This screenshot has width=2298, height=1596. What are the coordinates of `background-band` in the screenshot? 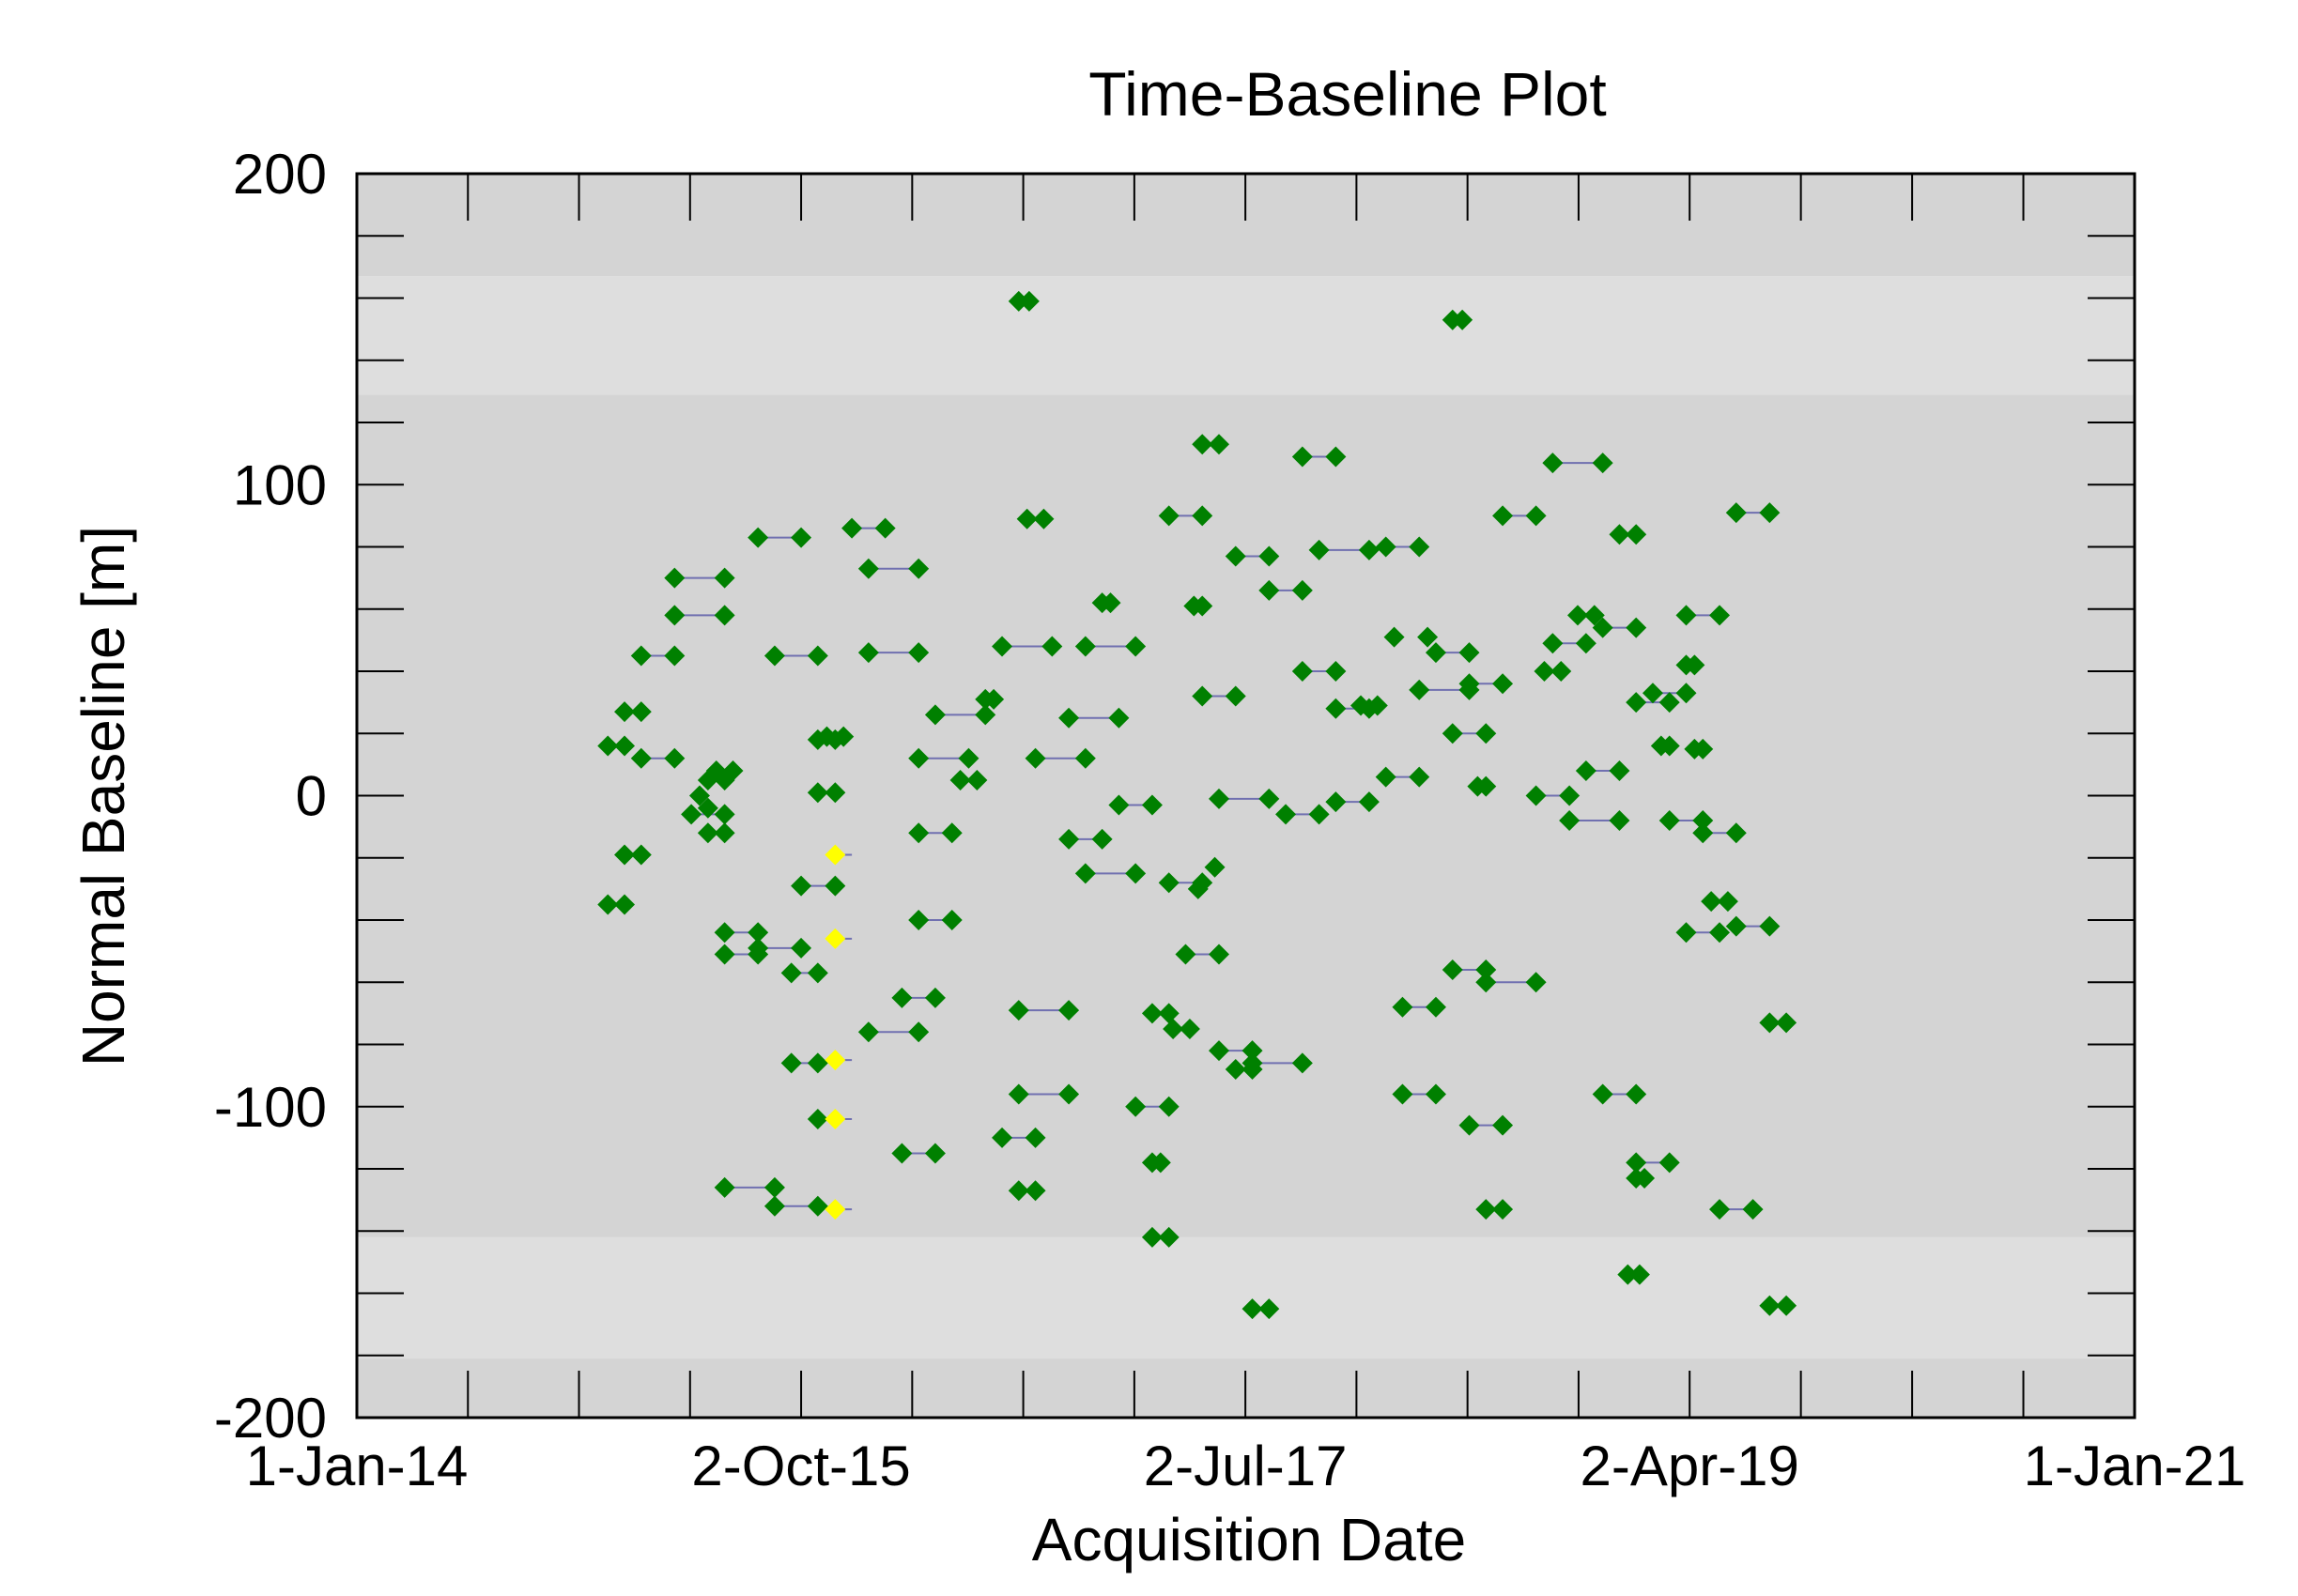 It's located at (1246, 1298).